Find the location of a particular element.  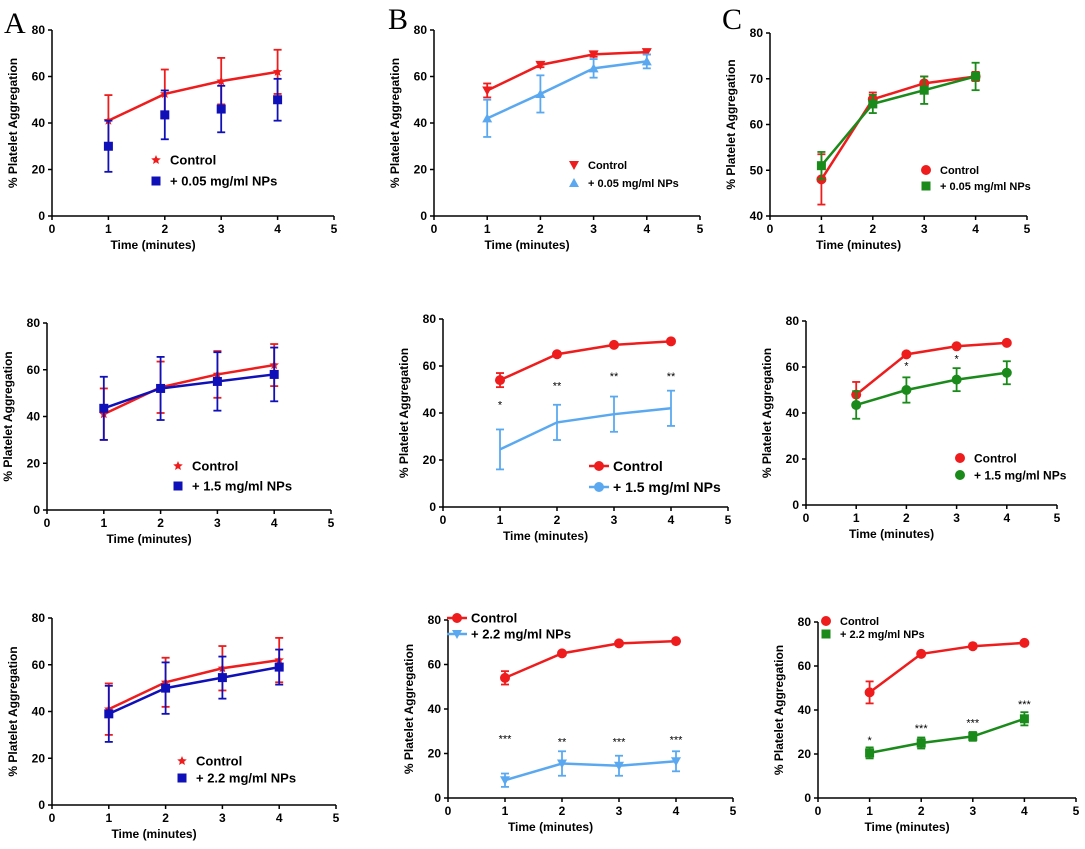

y-tick-label: 40 is located at coordinates (34, 417).